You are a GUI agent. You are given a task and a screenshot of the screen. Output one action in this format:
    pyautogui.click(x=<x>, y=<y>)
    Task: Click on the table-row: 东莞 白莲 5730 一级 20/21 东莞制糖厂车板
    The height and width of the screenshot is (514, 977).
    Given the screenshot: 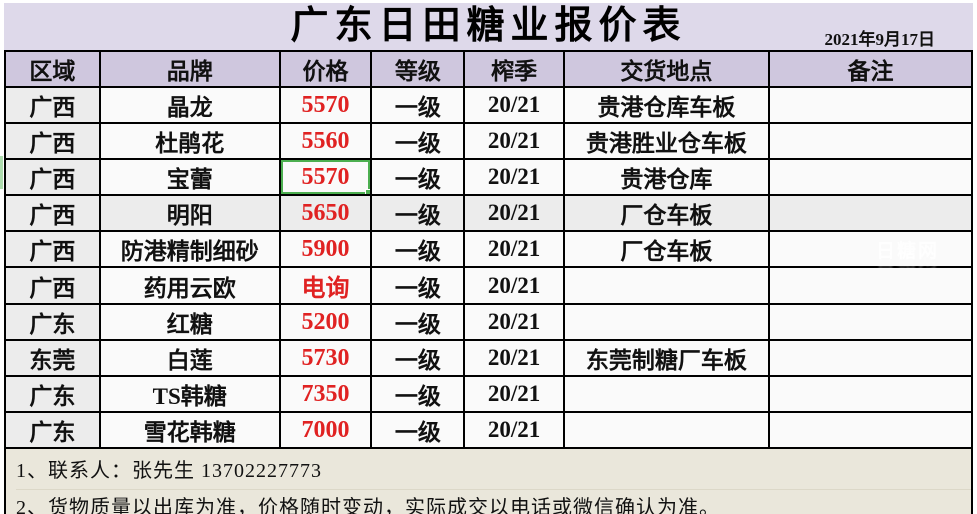 What is the action you would take?
    pyautogui.click(x=489, y=358)
    